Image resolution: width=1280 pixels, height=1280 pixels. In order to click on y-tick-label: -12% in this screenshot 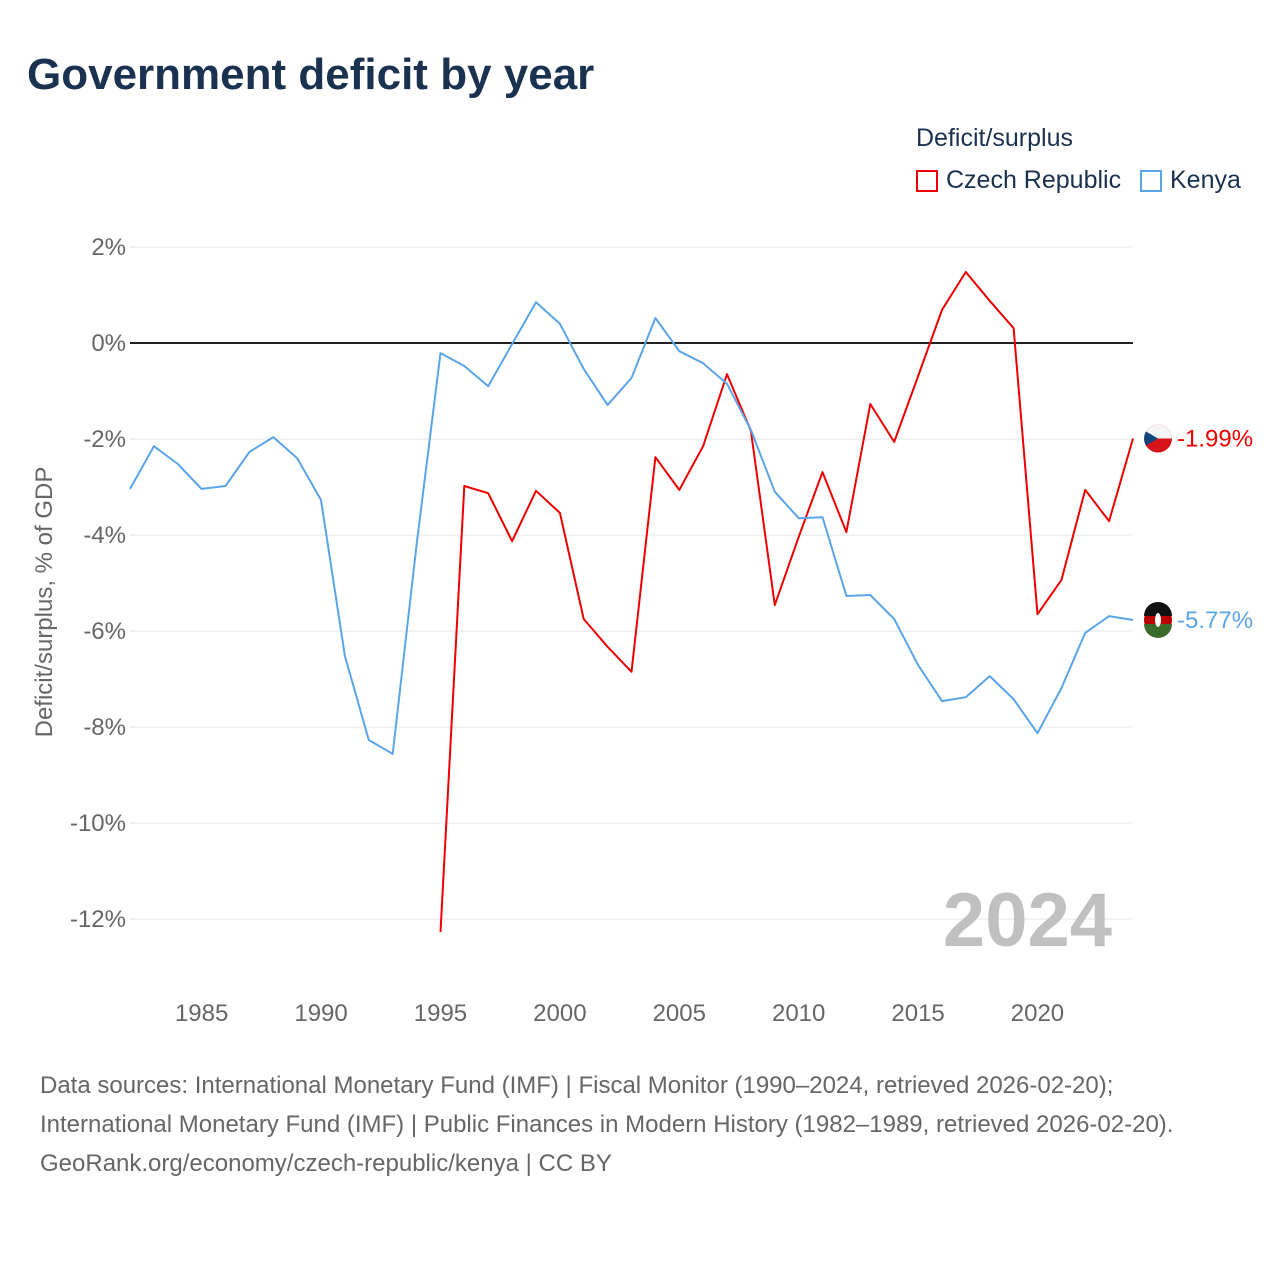, I will do `click(98, 919)`.